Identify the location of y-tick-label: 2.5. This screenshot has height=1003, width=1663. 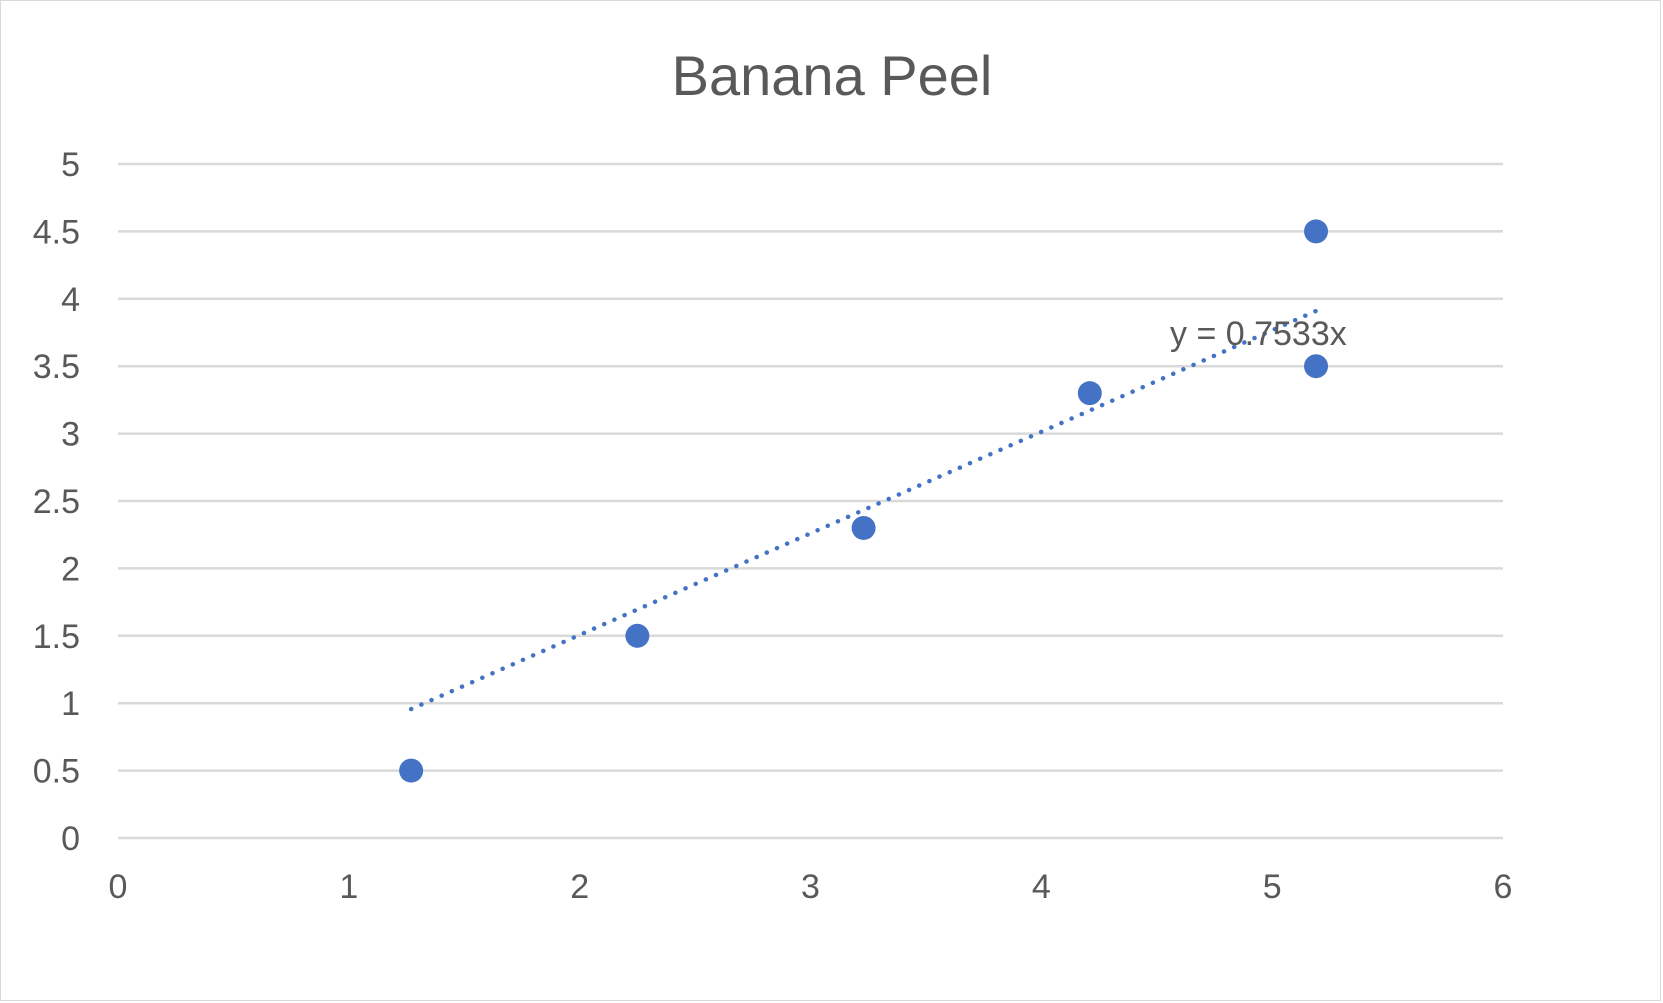
(56, 502).